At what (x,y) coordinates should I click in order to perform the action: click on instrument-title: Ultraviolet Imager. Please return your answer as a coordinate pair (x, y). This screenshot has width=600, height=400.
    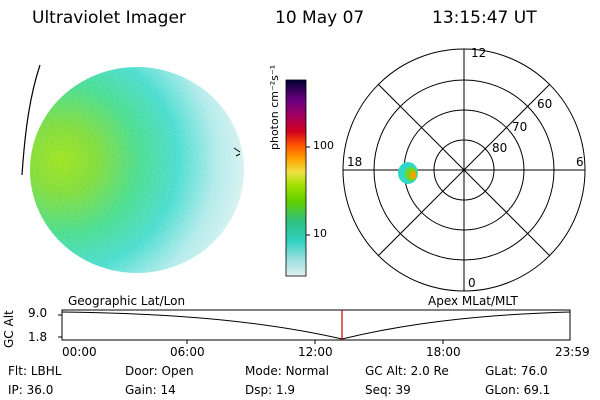
    Looking at the image, I should click on (109, 18).